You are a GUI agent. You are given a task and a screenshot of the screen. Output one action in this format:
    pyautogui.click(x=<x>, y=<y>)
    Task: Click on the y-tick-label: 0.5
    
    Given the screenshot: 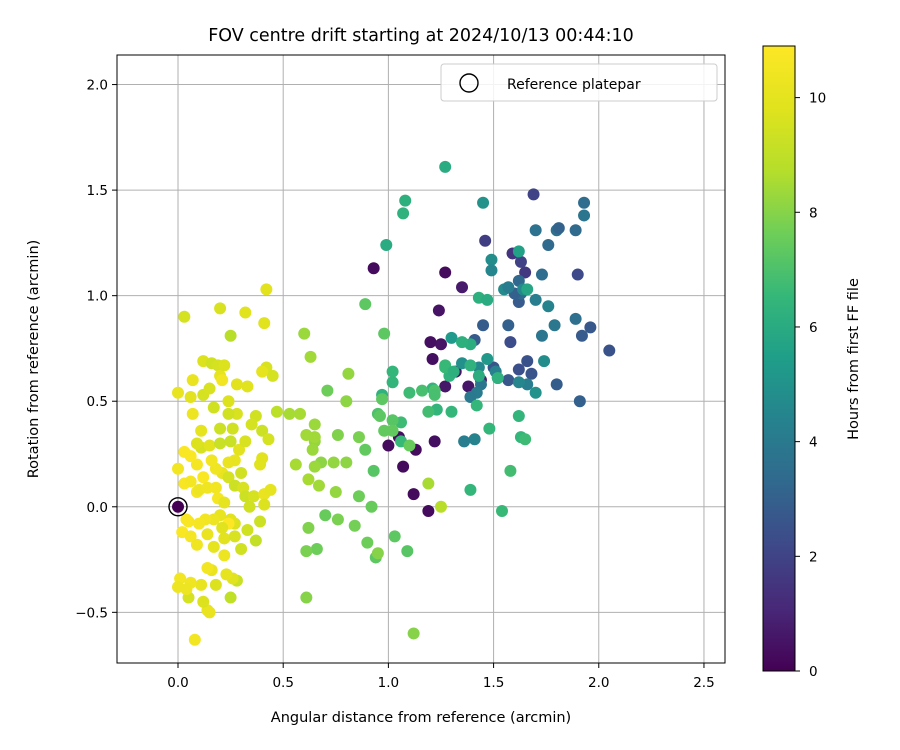 What is the action you would take?
    pyautogui.click(x=97, y=402)
    